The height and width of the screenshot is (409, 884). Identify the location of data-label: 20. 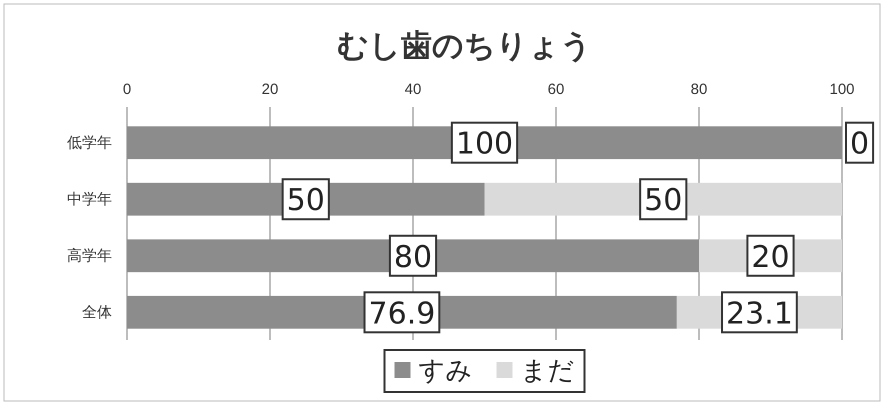
(770, 257).